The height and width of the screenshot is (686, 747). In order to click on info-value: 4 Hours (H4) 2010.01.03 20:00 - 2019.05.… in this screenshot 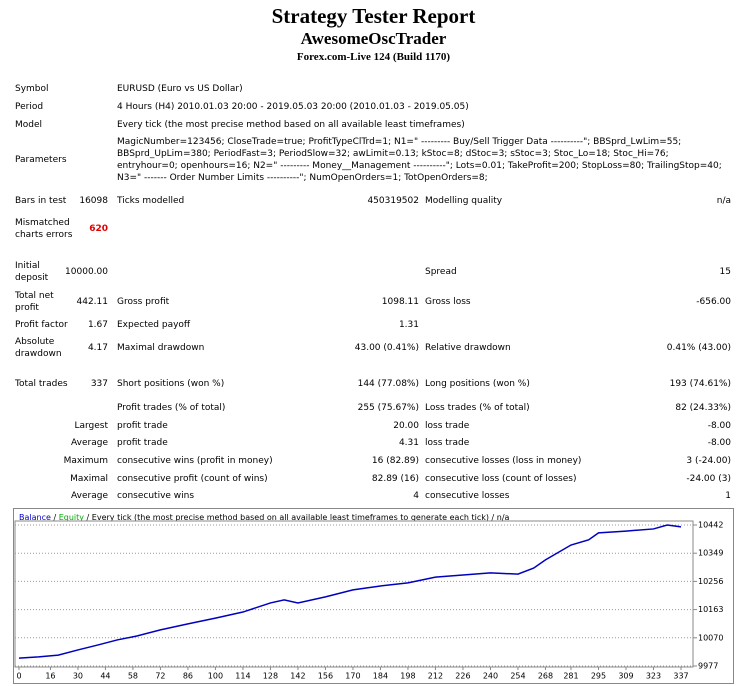, I will do `click(293, 107)`.